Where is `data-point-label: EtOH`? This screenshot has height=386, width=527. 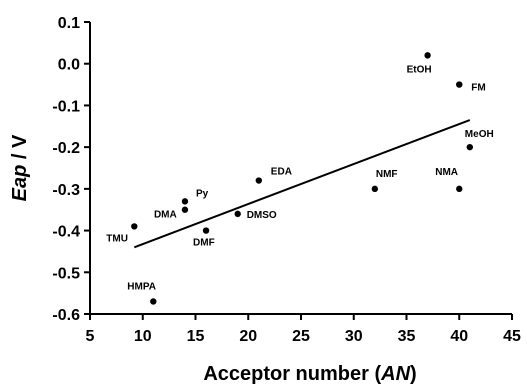 data-point-label: EtOH is located at coordinates (419, 69).